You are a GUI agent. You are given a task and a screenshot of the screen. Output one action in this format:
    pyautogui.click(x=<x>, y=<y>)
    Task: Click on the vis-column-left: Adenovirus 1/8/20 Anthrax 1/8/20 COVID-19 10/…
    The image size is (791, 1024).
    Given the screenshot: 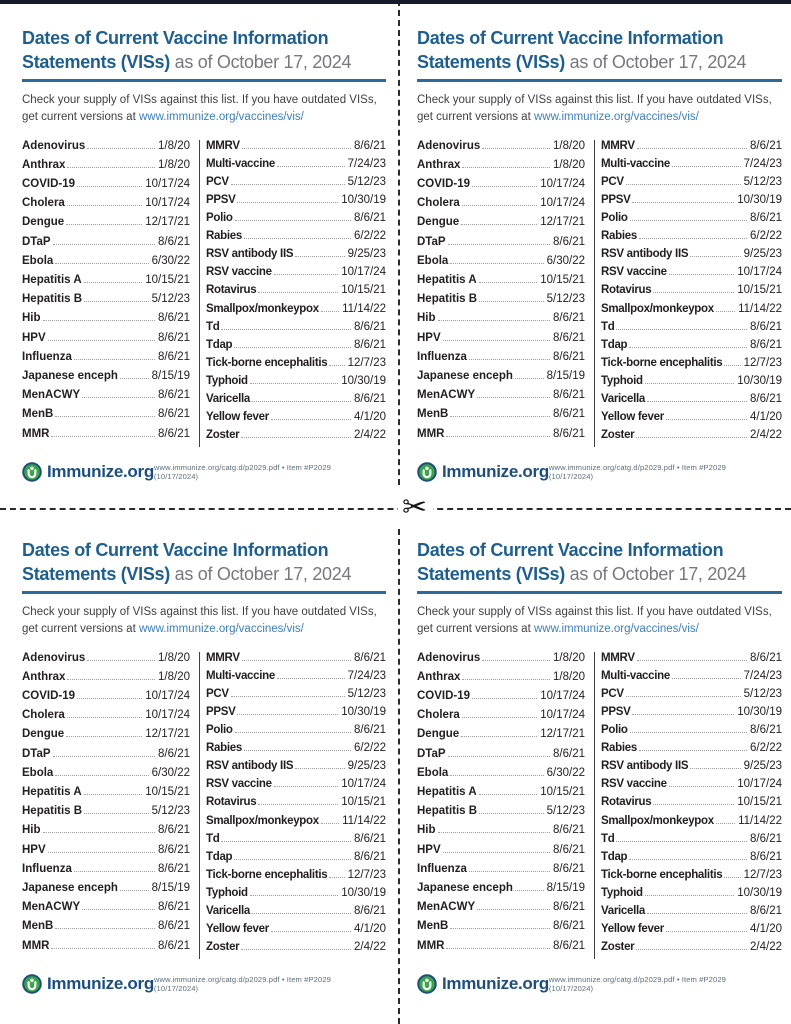 What is the action you would take?
    pyautogui.click(x=503, y=806)
    